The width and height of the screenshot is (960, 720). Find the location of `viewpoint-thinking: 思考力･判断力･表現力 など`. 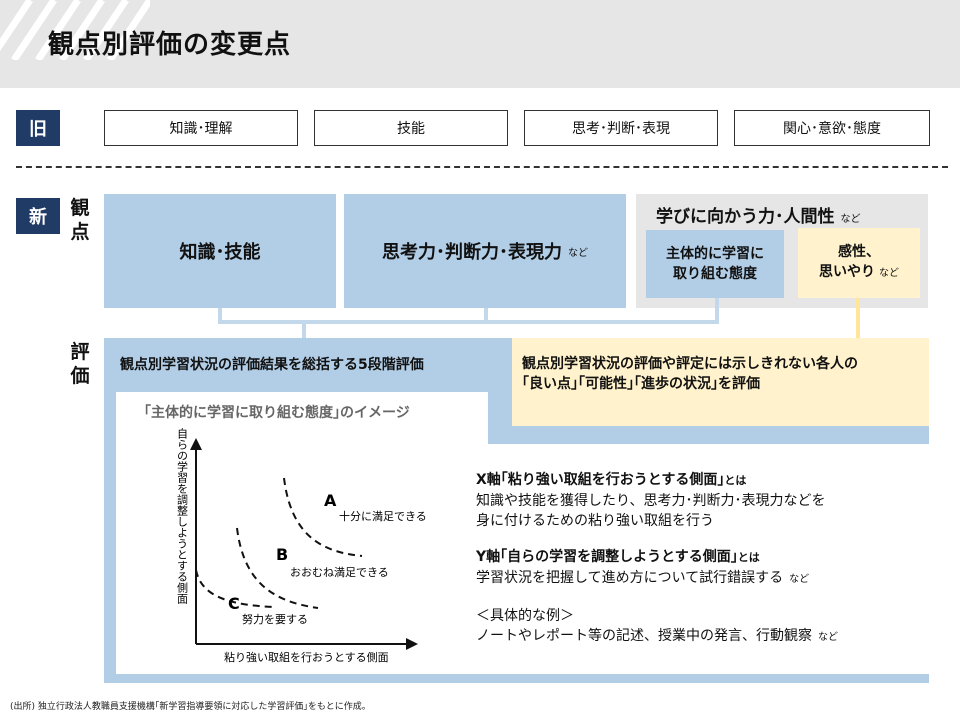

viewpoint-thinking: 思考力･判断力･表現力 など is located at coordinates (485, 251).